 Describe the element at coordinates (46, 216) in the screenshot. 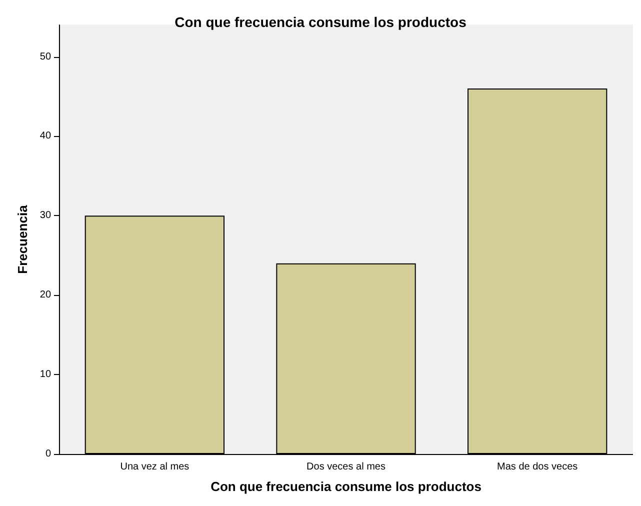

I see `y-tick-label: 30` at that location.